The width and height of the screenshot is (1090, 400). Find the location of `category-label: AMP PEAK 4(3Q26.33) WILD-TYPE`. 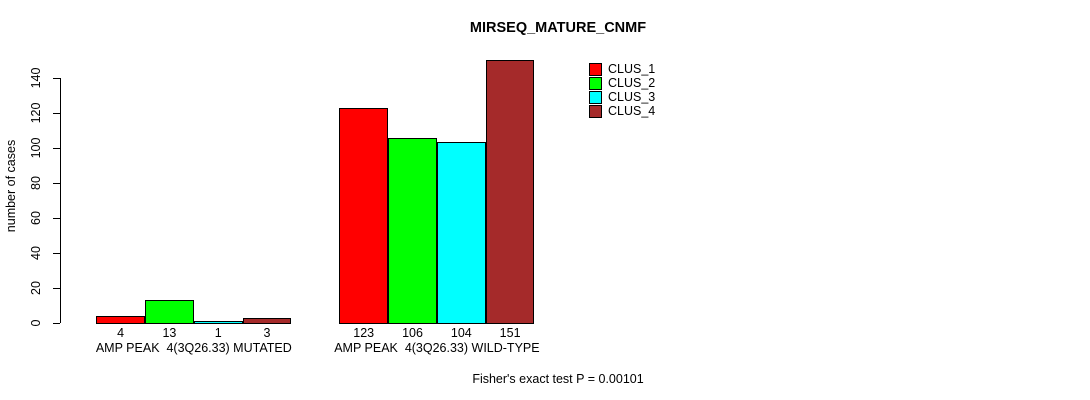

category-label: AMP PEAK 4(3Q26.33) WILD-TYPE is located at coordinates (437, 348).